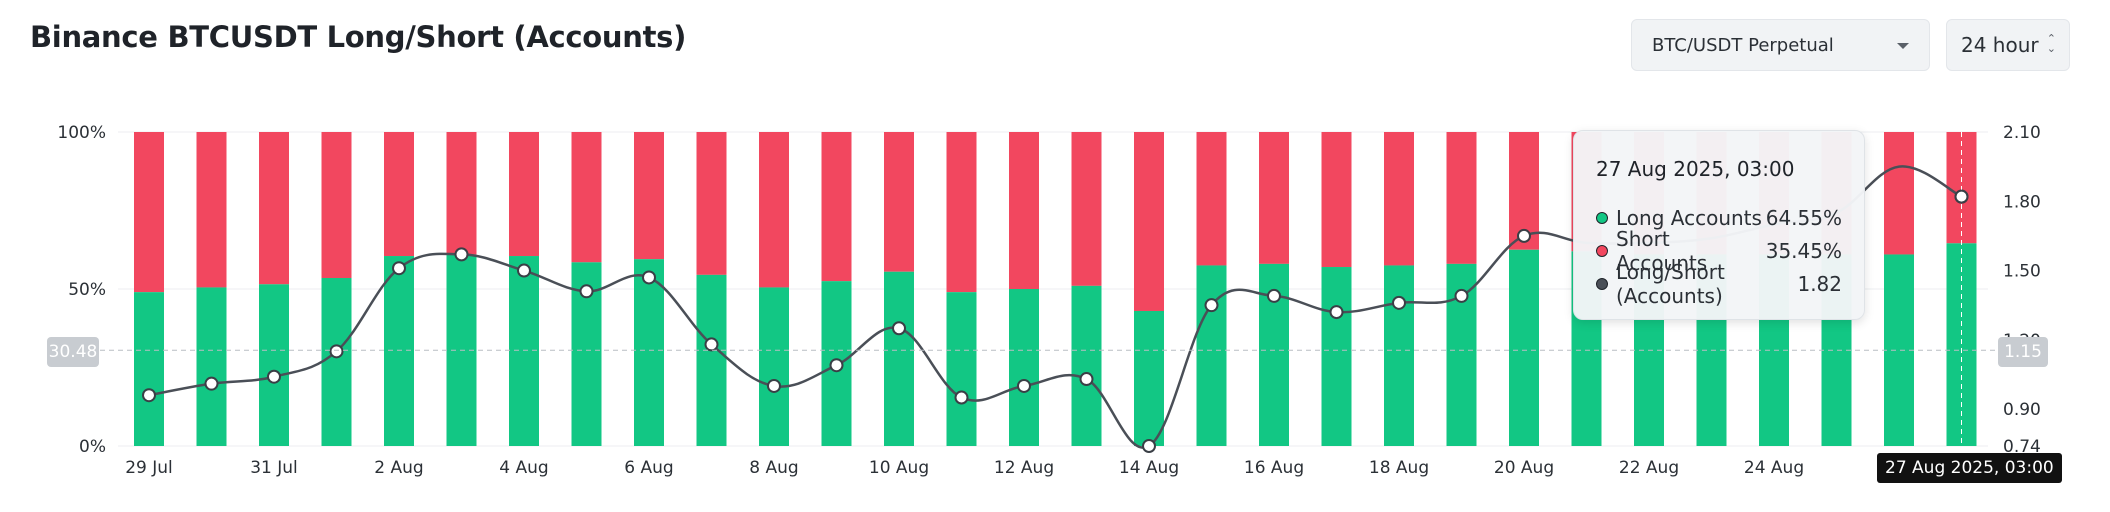 This screenshot has width=2110, height=512. I want to click on x-tick-label: 4 Aug, so click(523, 468).